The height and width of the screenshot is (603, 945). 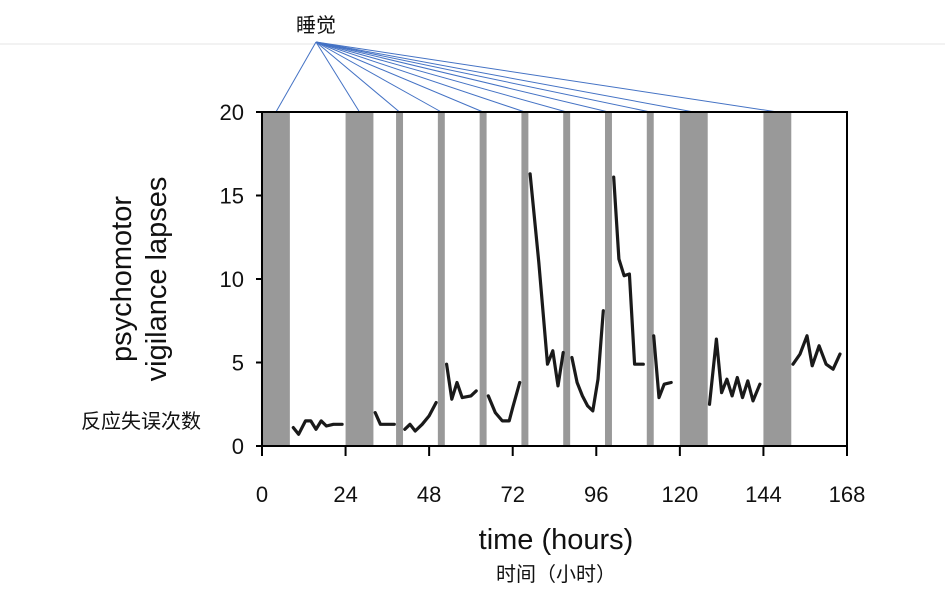 I want to click on sleep-leader-lines, so click(x=526, y=77).